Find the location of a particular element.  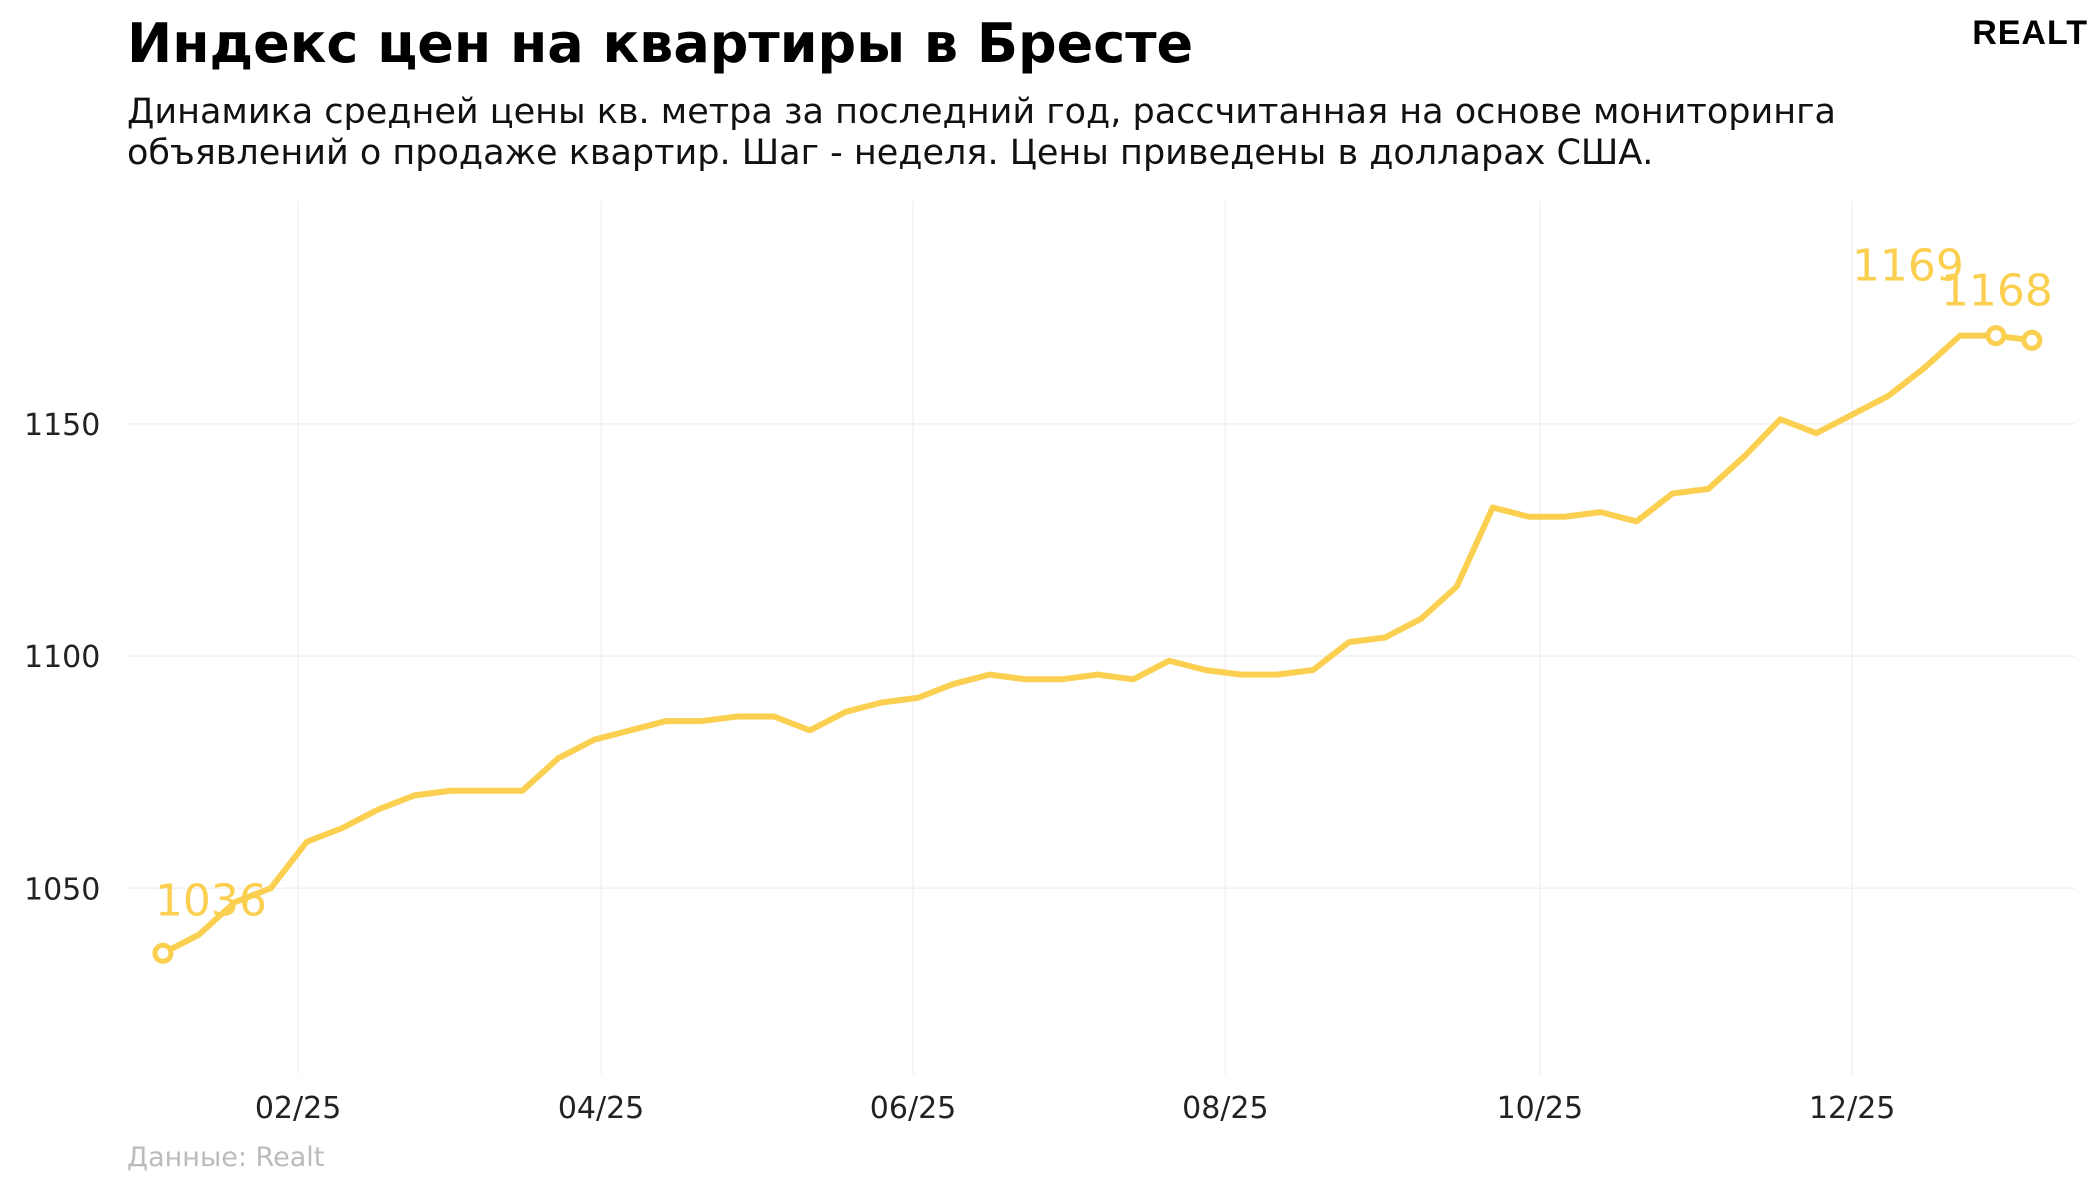

data-label: 1168 is located at coordinates (1997, 290).